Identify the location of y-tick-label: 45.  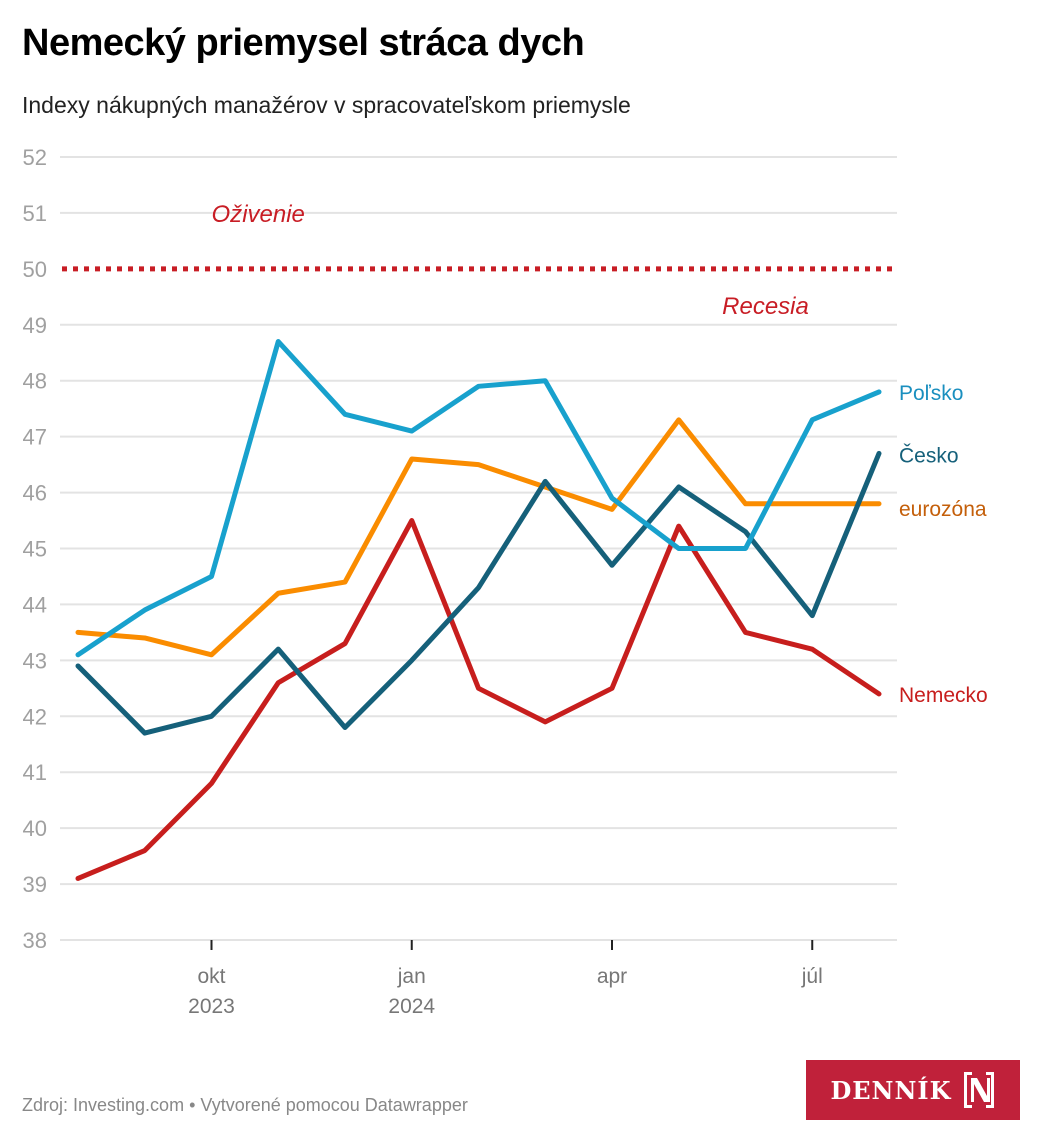
(35, 549).